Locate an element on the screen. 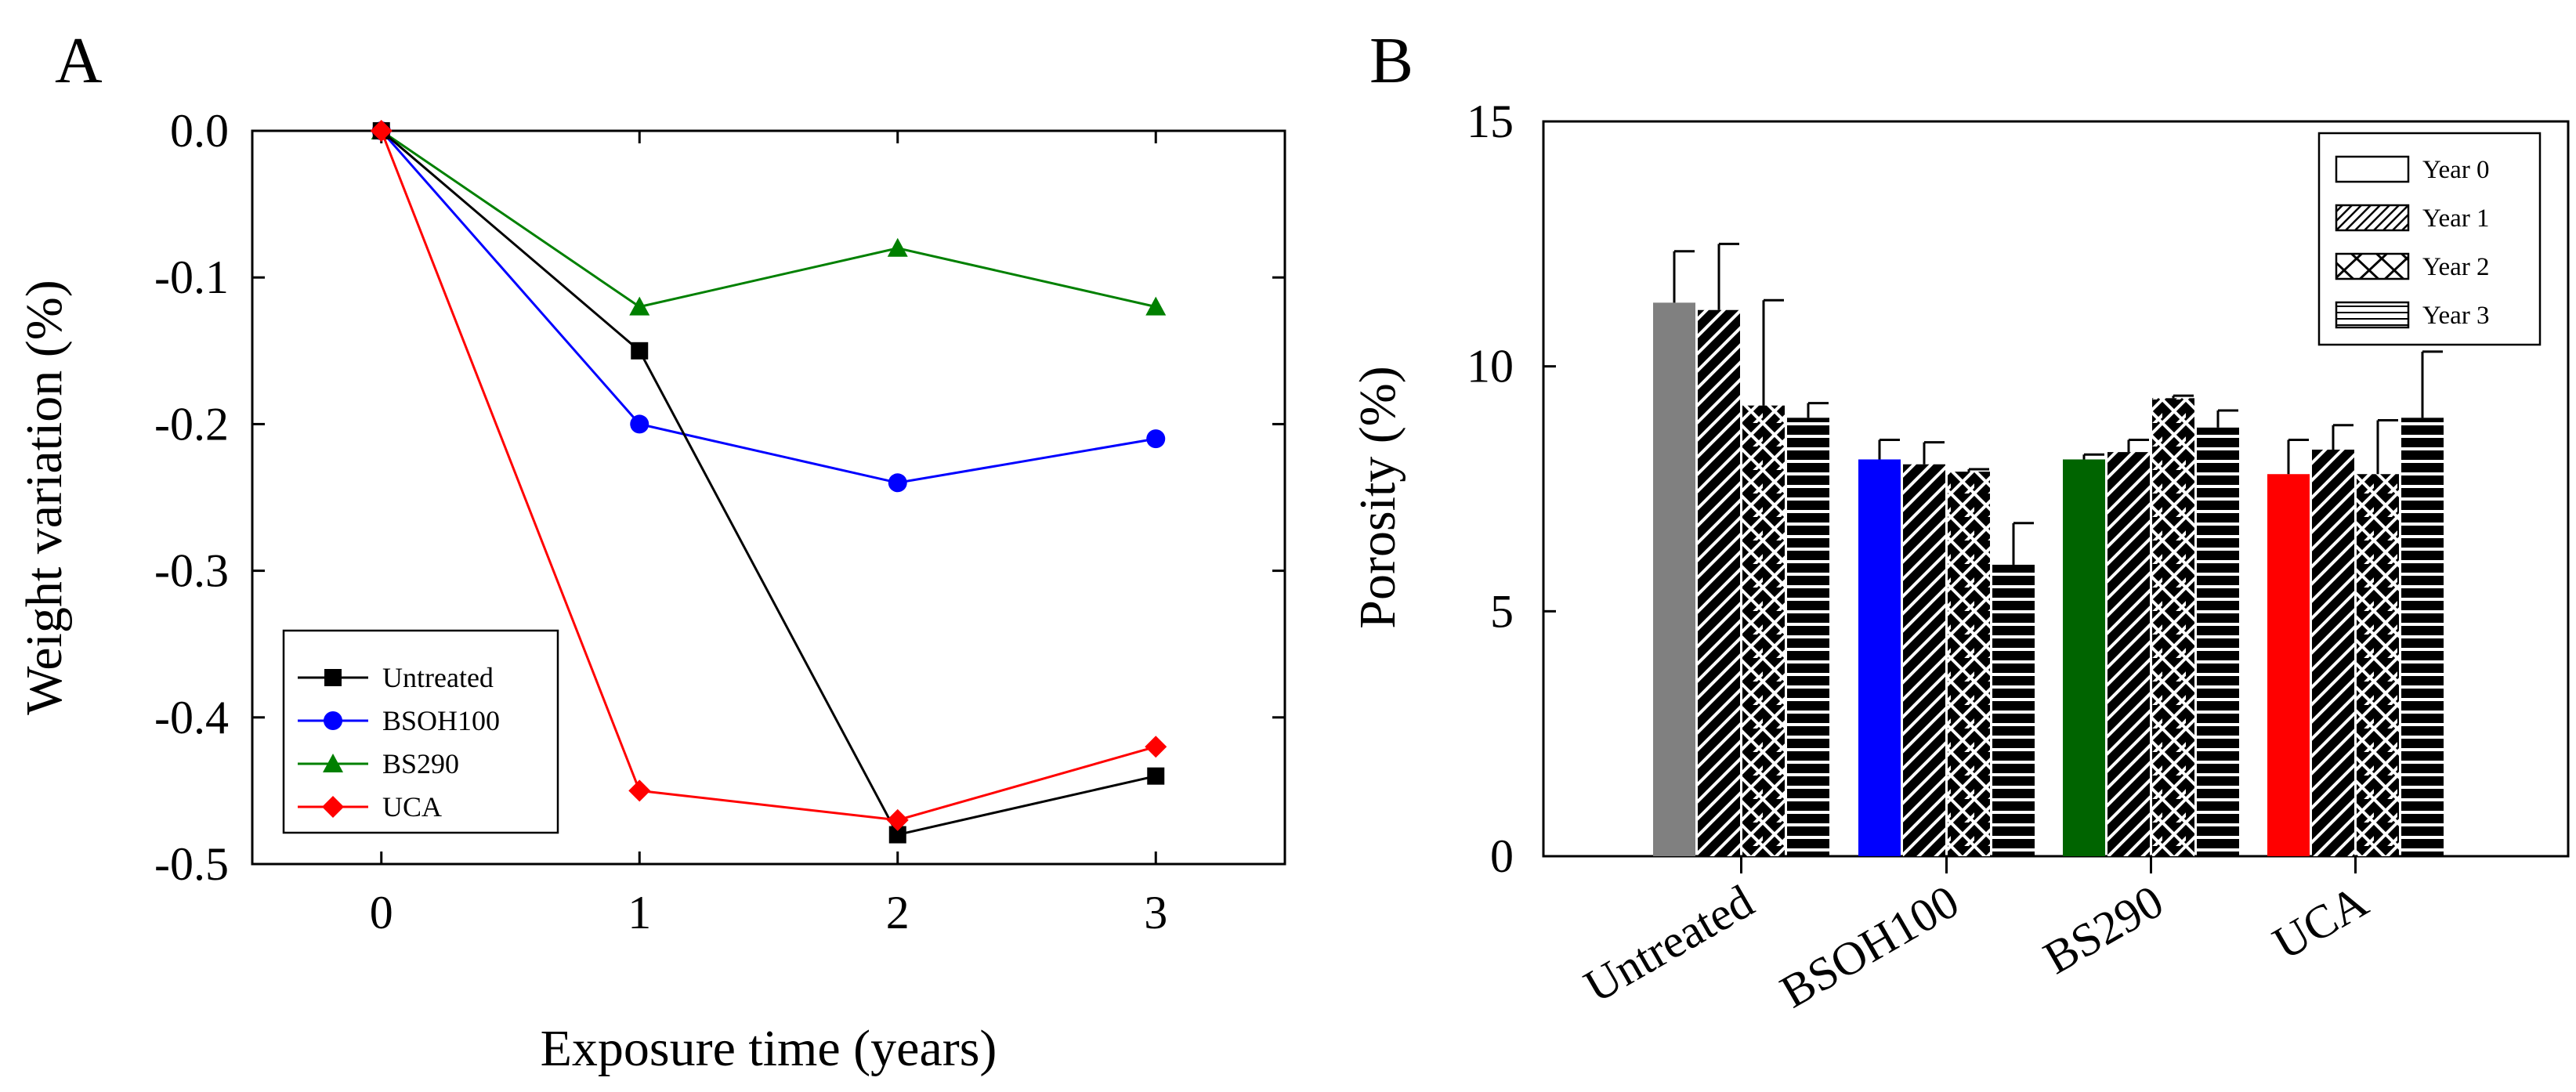  legend-label-year-2: Year 2 is located at coordinates (2456, 267).